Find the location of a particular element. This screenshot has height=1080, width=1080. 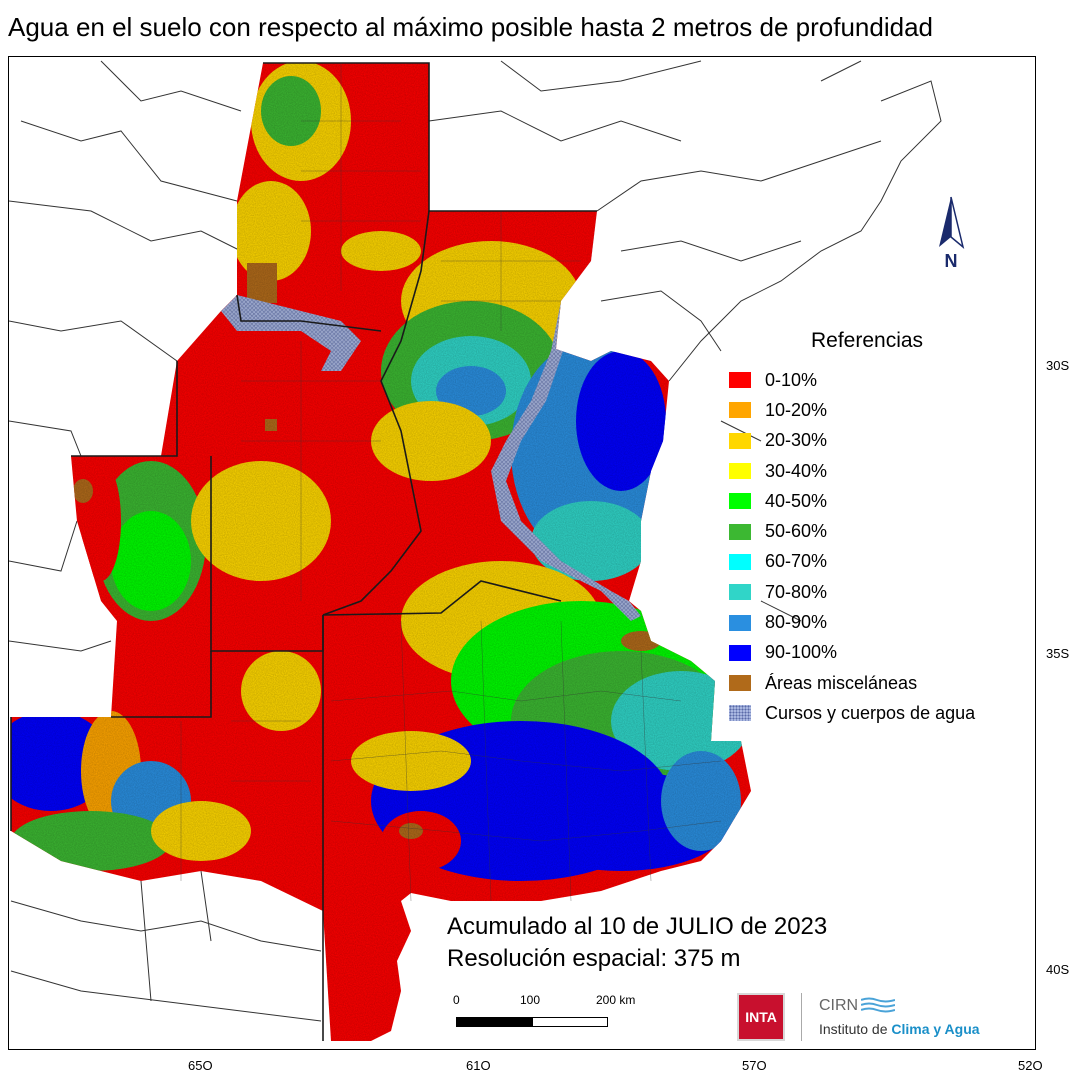

scale-label-200: 200 km is located at coordinates (616, 1000).